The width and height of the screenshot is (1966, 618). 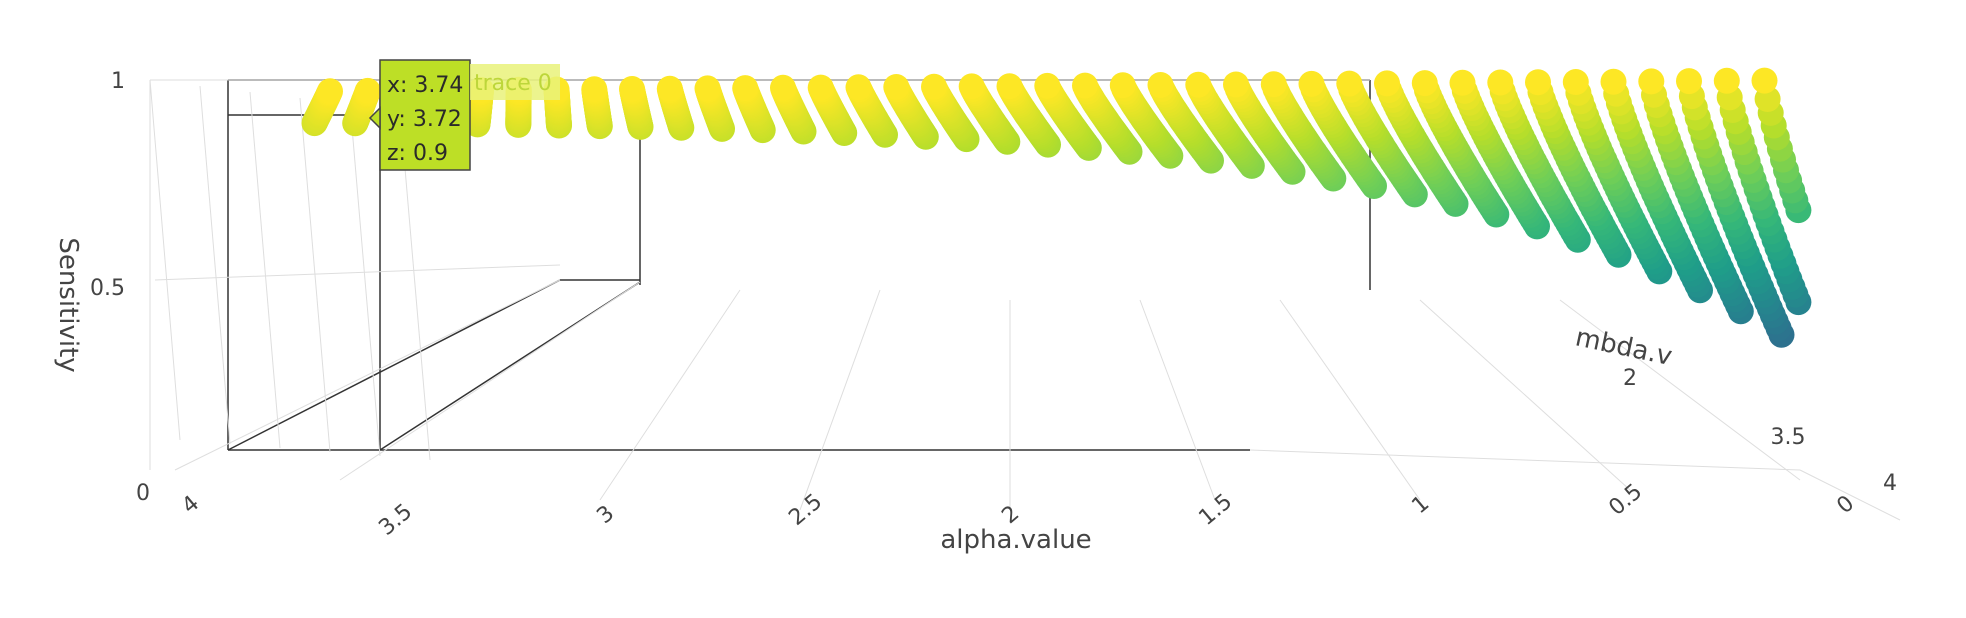 I want to click on x-tick-label: 3, so click(x=605, y=515).